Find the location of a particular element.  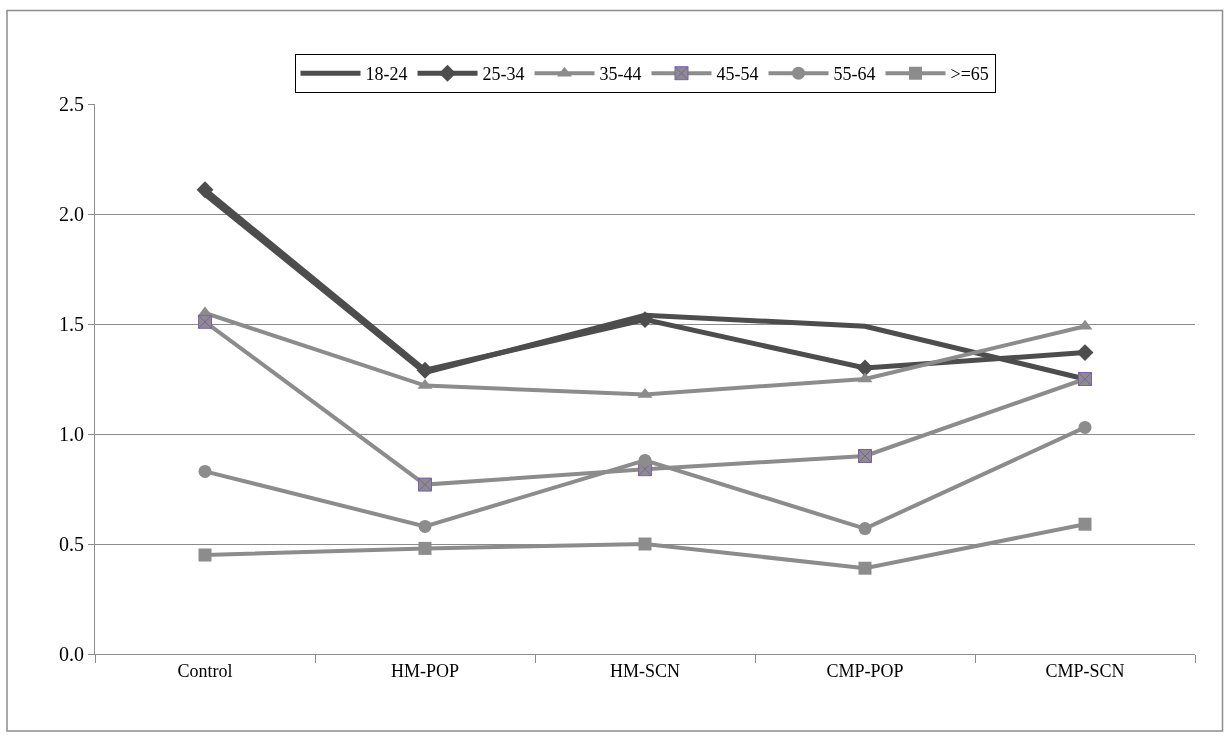

legend-label: 55-64 is located at coordinates (854, 74).